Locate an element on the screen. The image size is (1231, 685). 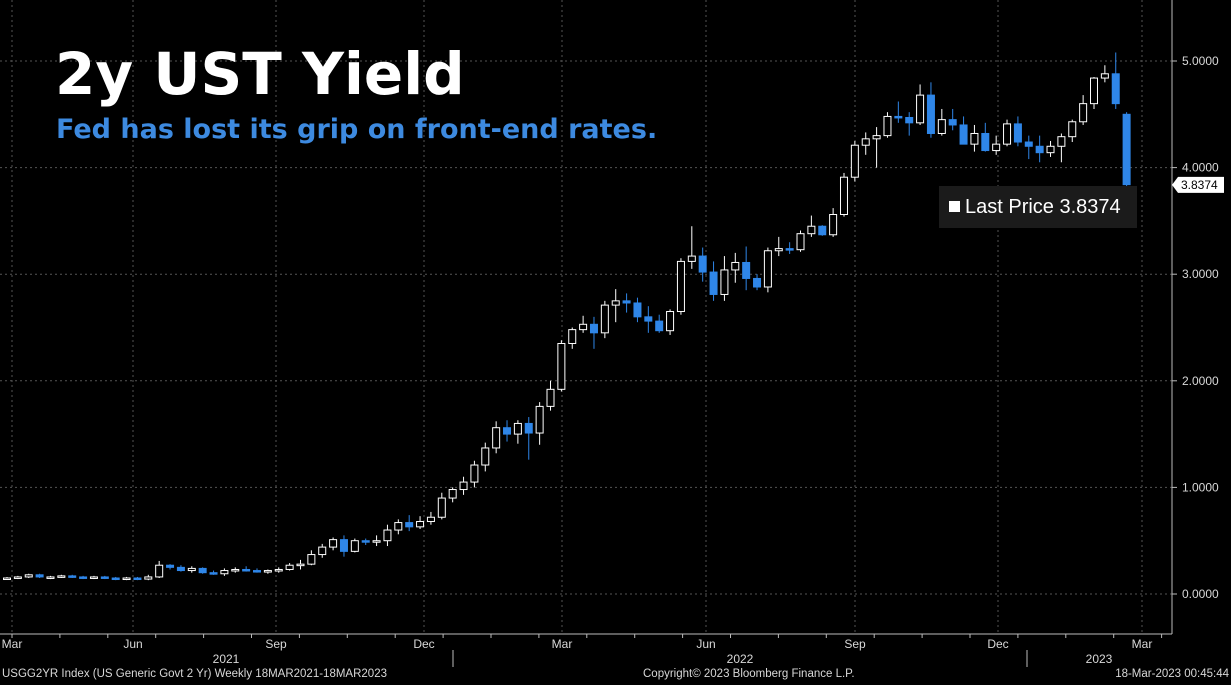
y-tick-label: 4.0000 is located at coordinates (1200, 168).